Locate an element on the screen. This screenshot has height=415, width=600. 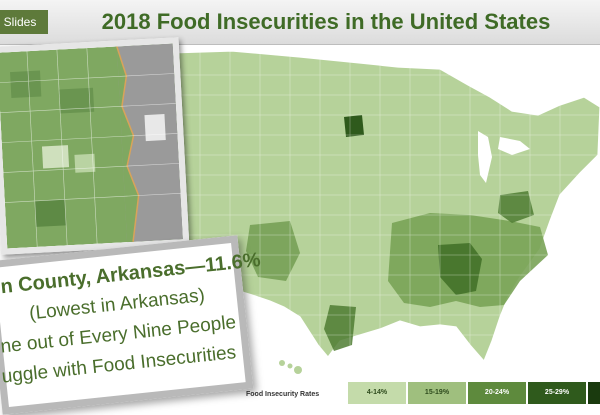
great-lakes is located at coordinates (504, 157).